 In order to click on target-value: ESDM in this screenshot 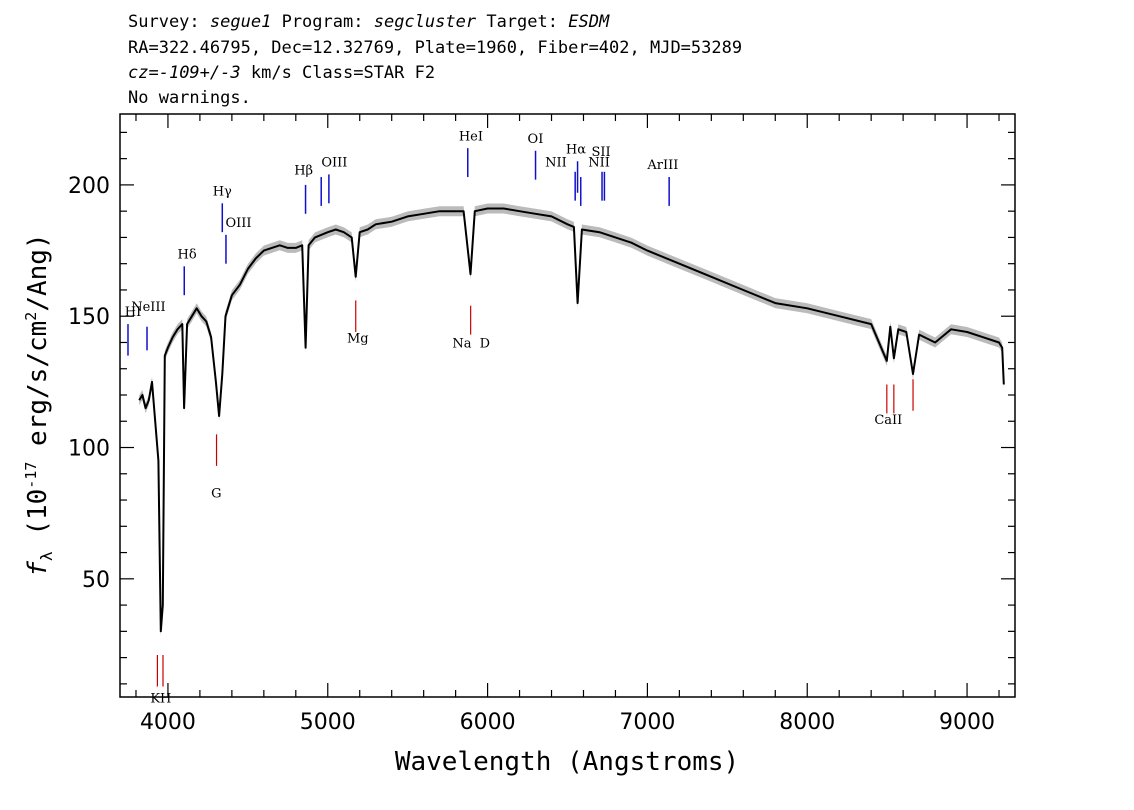, I will do `click(589, 22)`.